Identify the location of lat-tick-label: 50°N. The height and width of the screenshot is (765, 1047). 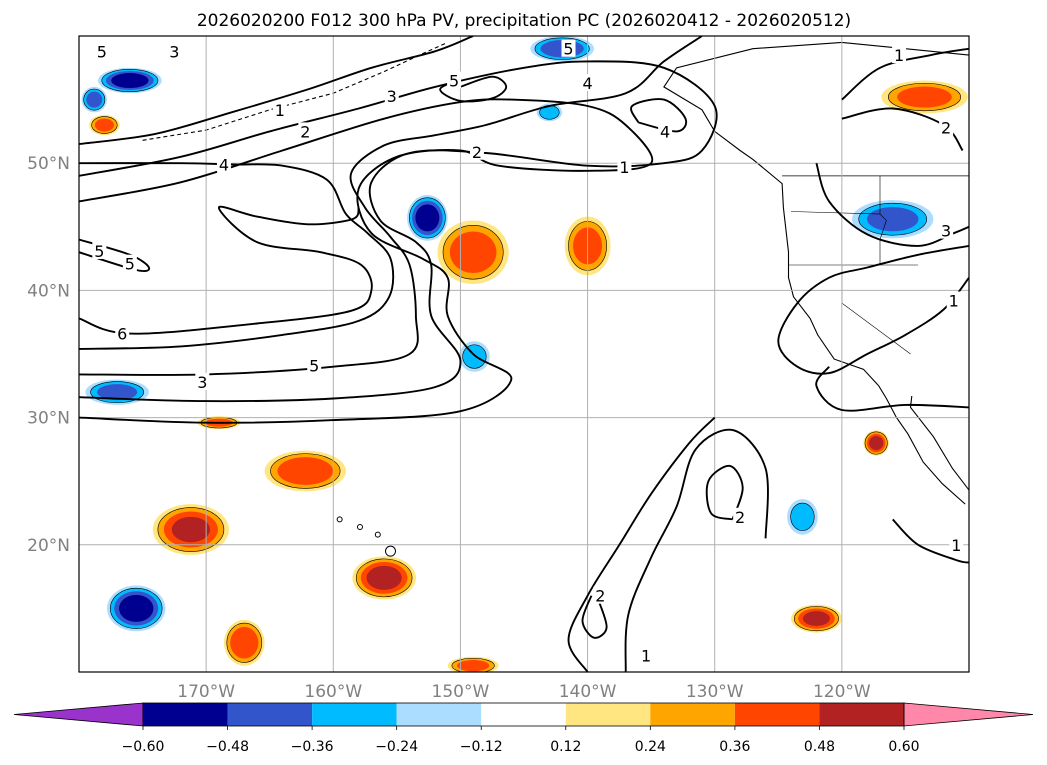
(48, 164).